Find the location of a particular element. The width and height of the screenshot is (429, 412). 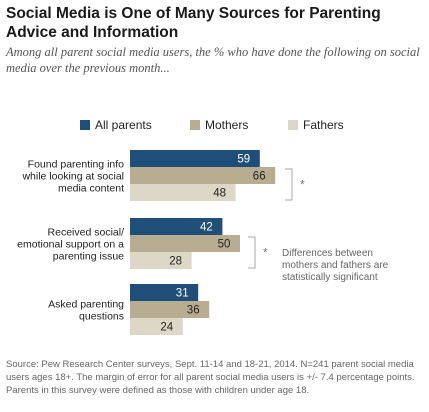

data-label: 24 is located at coordinates (166, 328).